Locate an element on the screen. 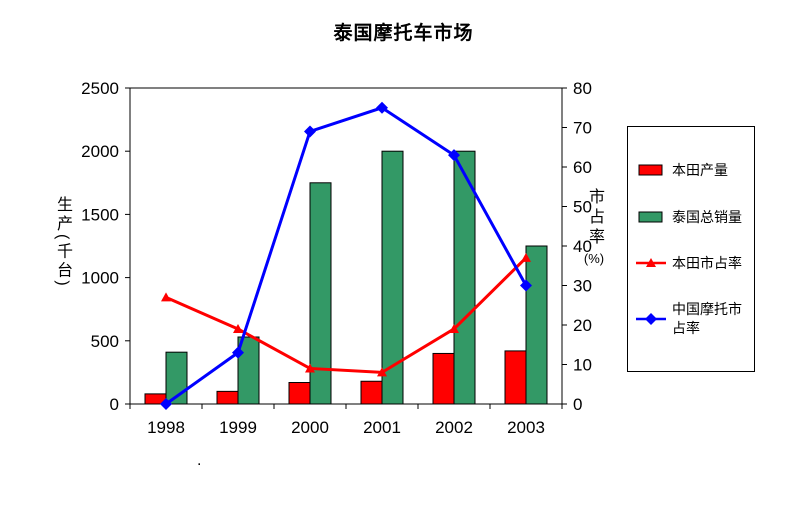  legend-item-2: 本田市占率 is located at coordinates (691, 263).